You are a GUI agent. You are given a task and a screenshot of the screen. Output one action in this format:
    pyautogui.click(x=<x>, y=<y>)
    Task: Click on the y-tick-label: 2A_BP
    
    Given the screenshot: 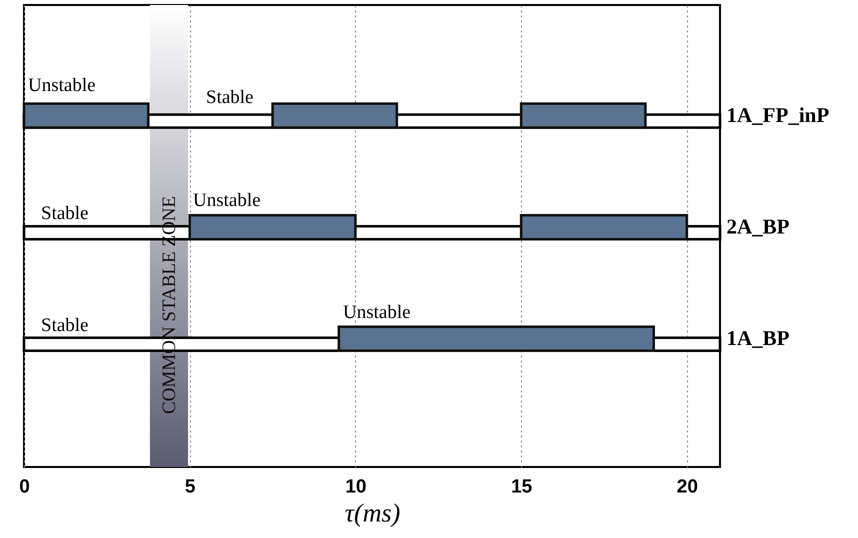 What is the action you would take?
    pyautogui.click(x=758, y=226)
    